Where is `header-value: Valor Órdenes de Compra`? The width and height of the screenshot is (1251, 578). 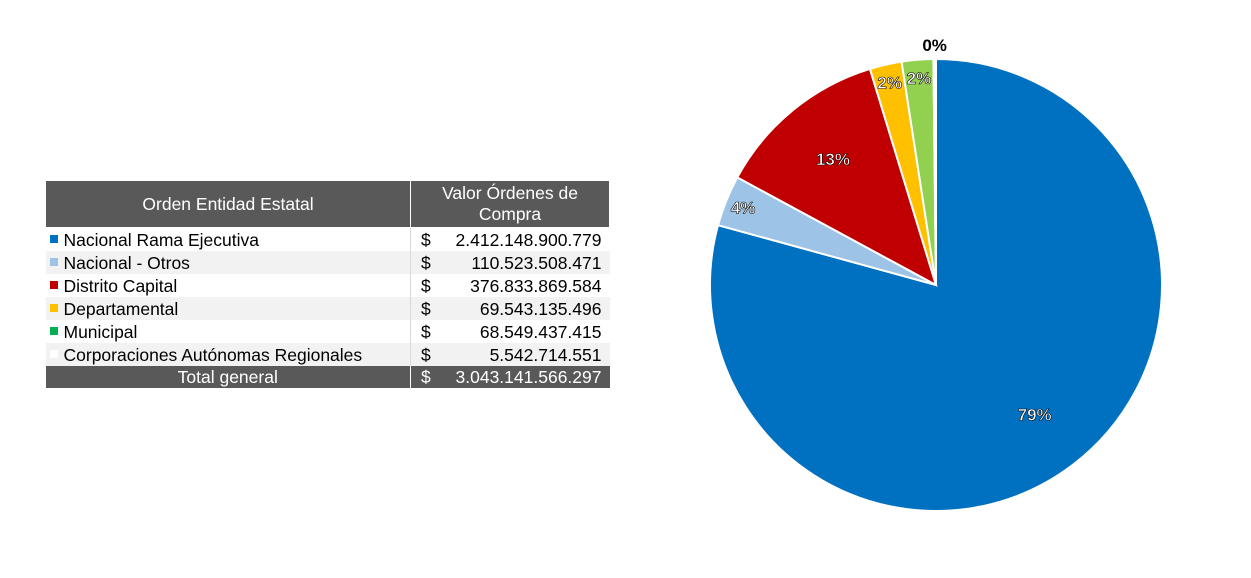
header-value: Valor Órdenes de Compra is located at coordinates (510, 204).